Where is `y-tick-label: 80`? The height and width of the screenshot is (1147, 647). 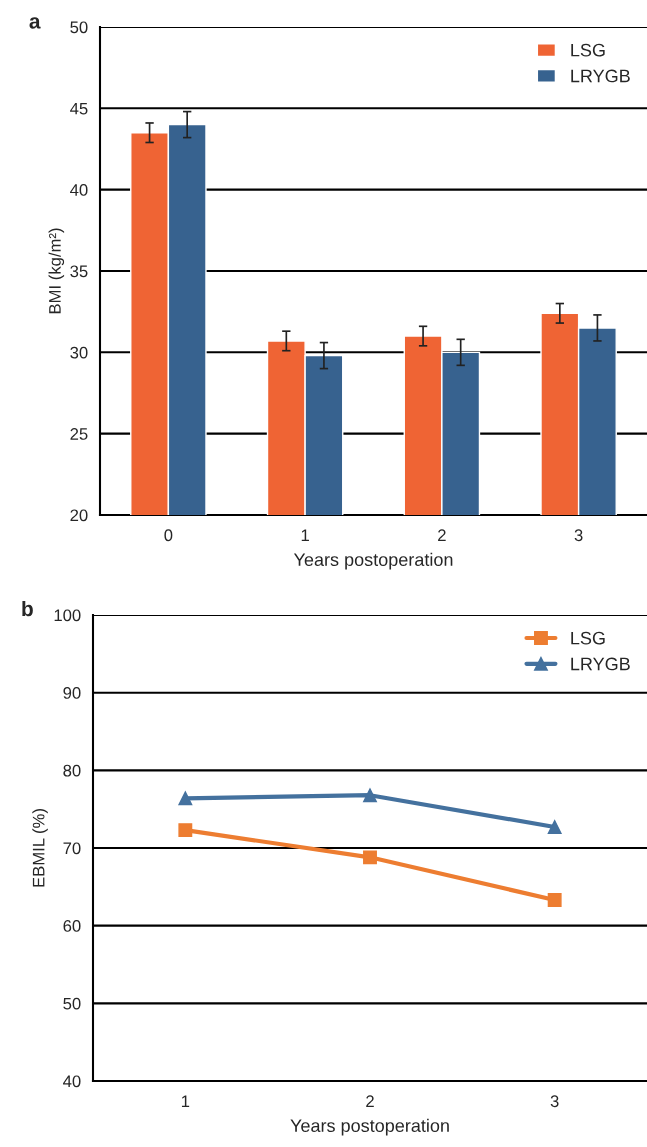
y-tick-label: 80 is located at coordinates (72, 770).